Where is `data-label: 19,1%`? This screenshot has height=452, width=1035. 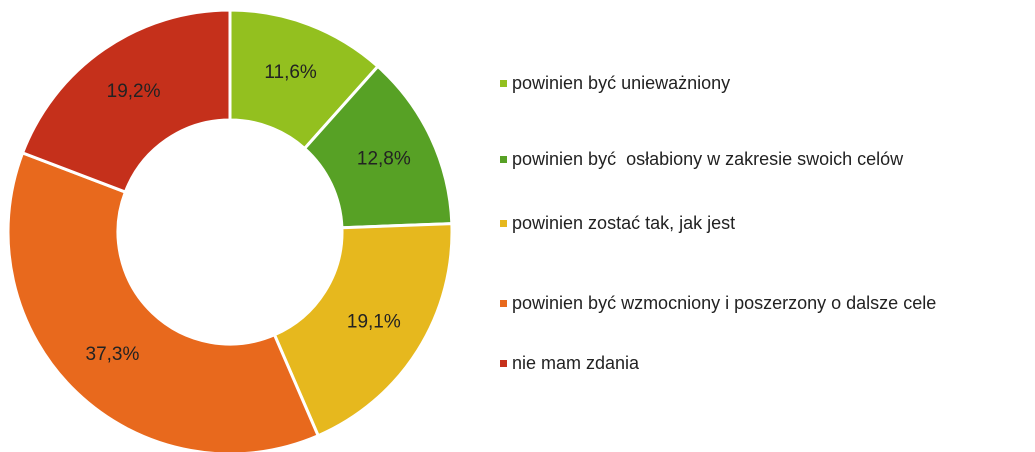 data-label: 19,1% is located at coordinates (374, 322).